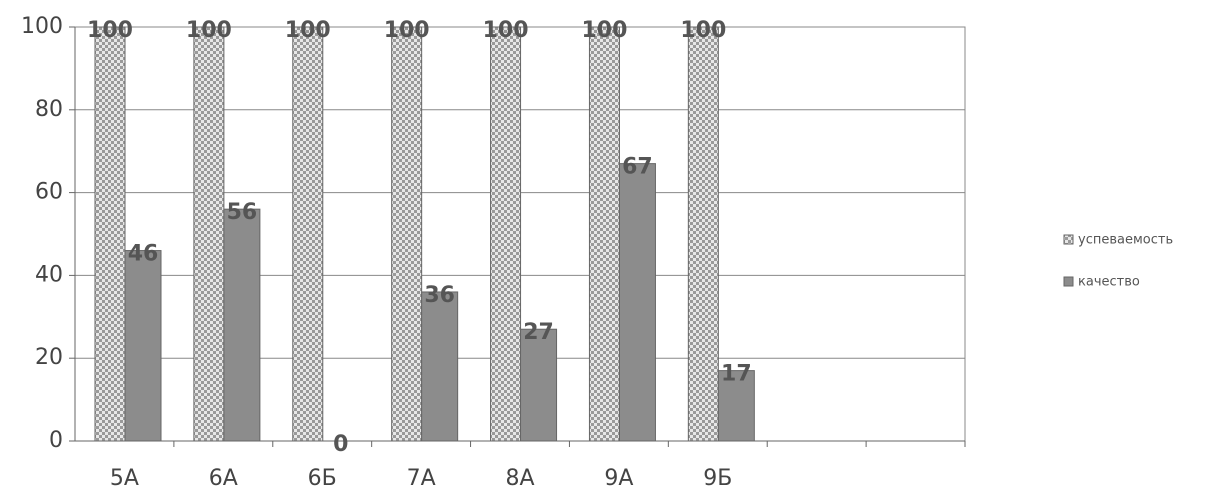  Describe the element at coordinates (124, 478) in the screenshot. I see `x-tick-label: 5А` at that location.